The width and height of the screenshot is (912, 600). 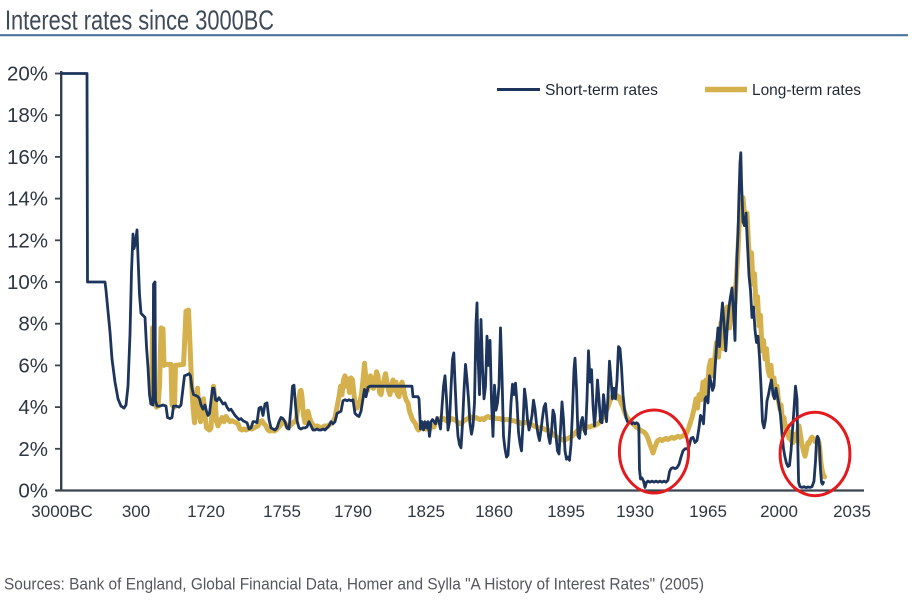 What do you see at coordinates (27, 282) in the screenshot?
I see `svg-text: 10%` at bounding box center [27, 282].